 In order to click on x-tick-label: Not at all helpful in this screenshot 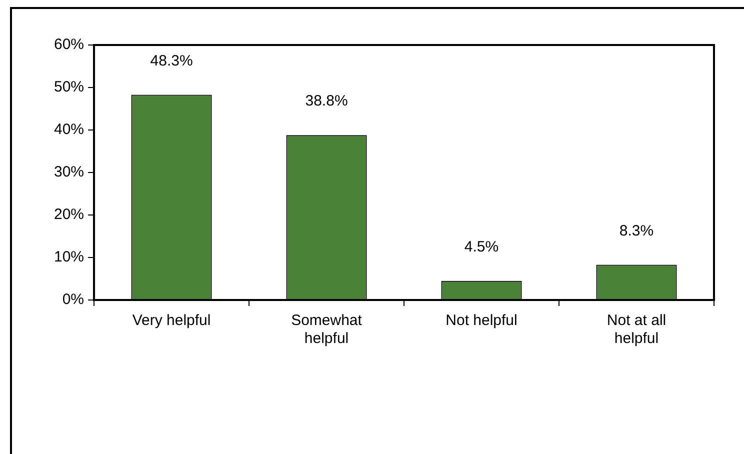, I will do `click(636, 330)`.